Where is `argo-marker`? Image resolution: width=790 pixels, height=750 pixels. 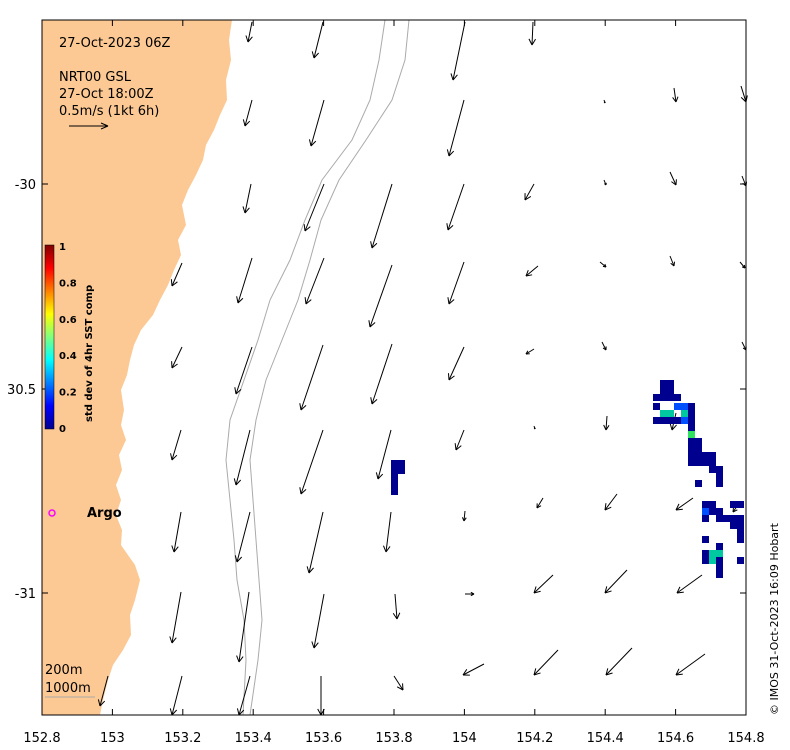 argo-marker is located at coordinates (52, 513).